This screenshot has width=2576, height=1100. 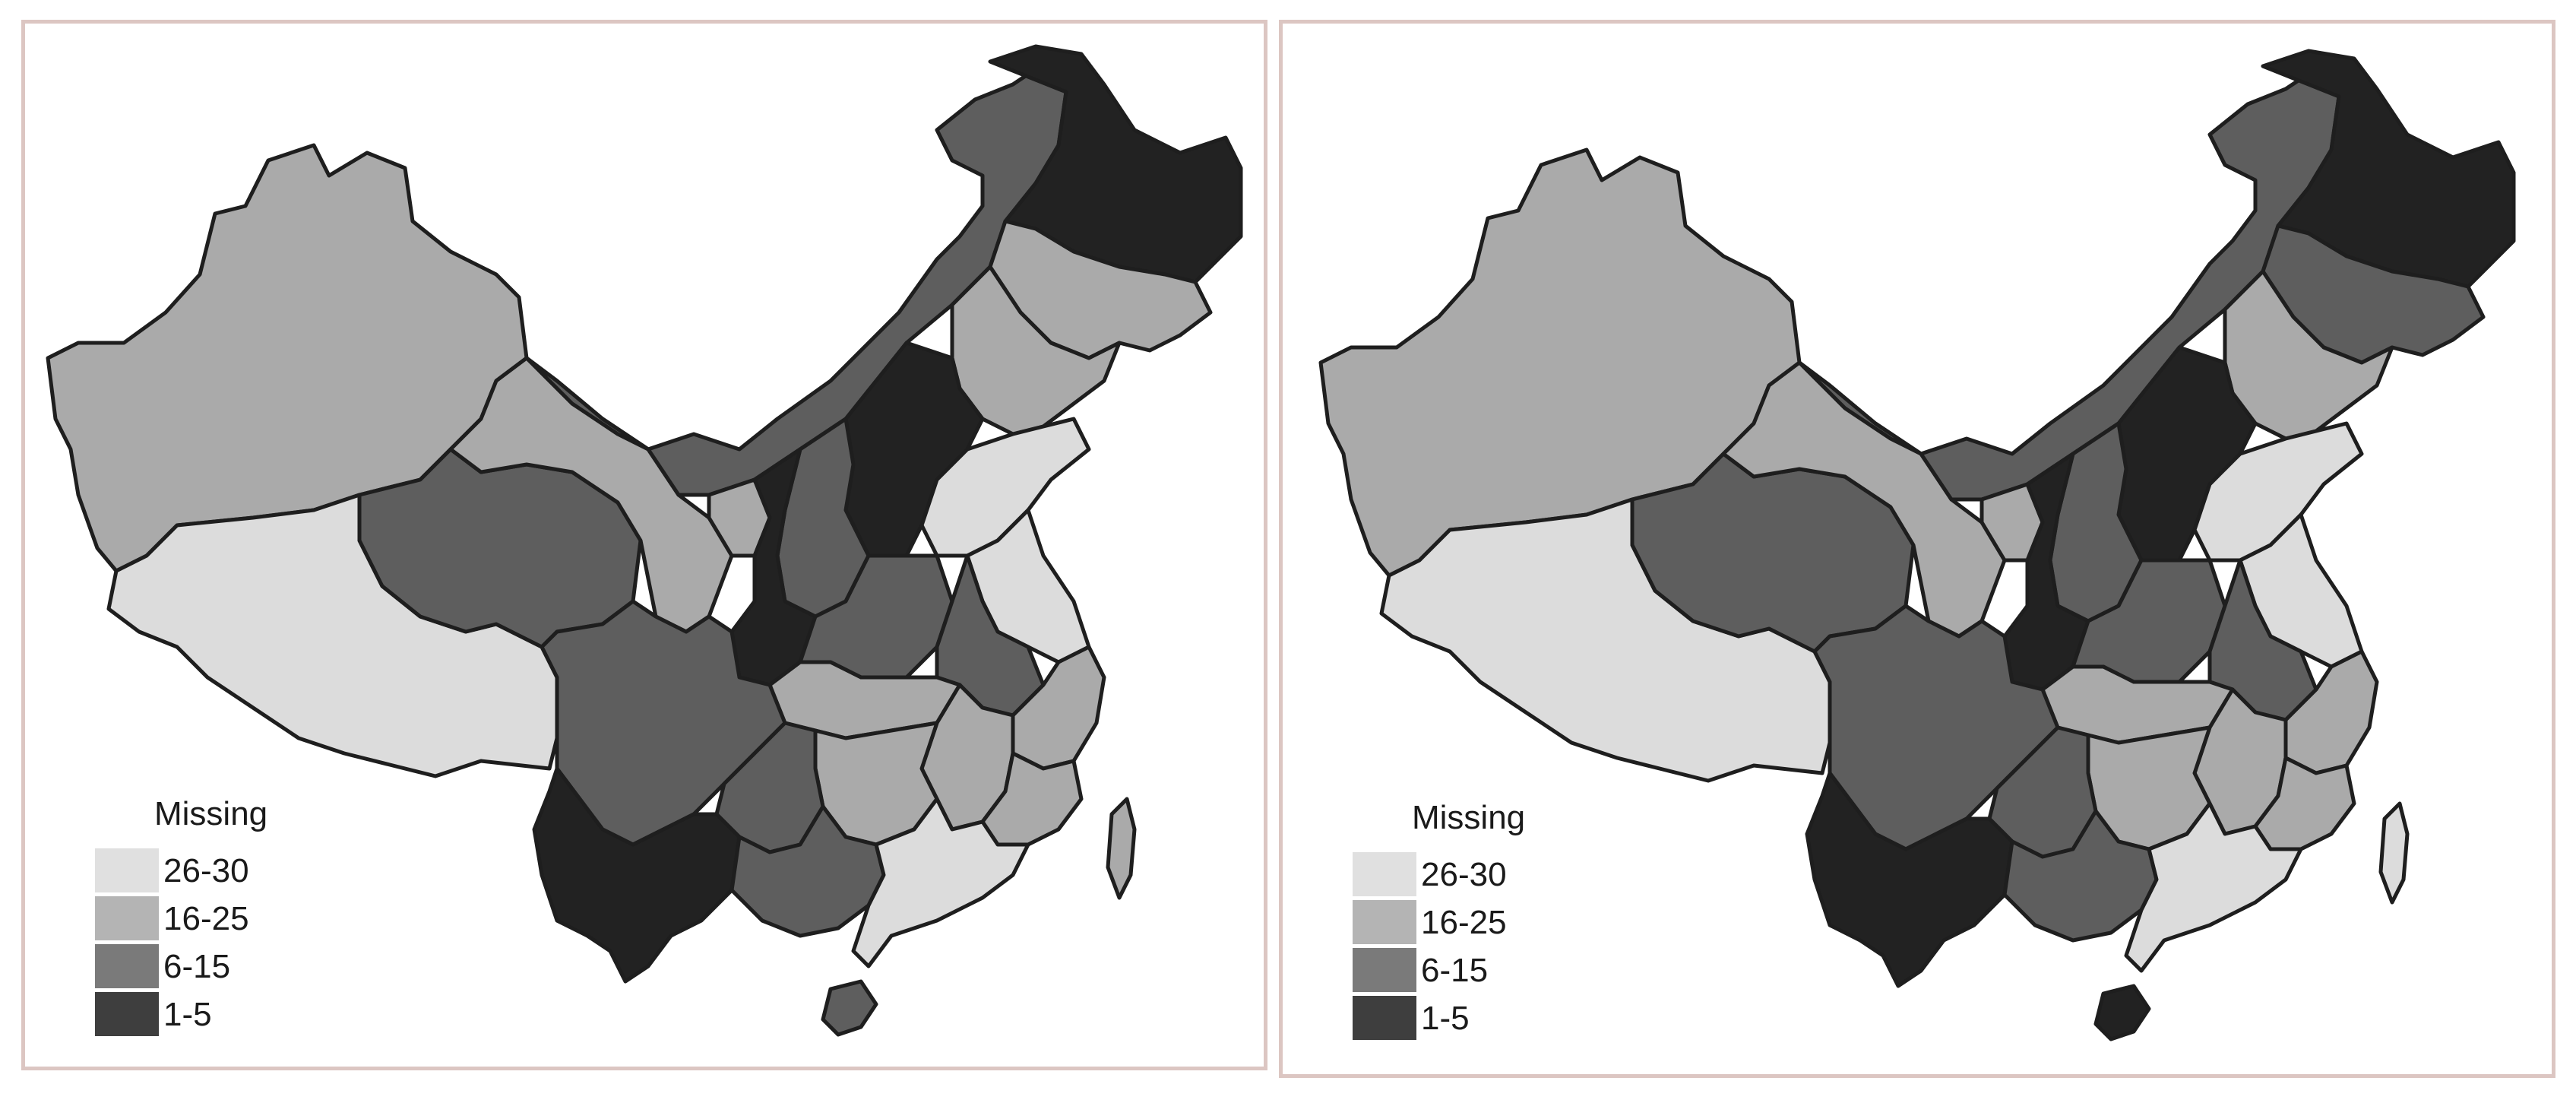 I want to click on legend-right: Missing 26-30 16-25 6-15 1-5, so click(x=1467, y=924).